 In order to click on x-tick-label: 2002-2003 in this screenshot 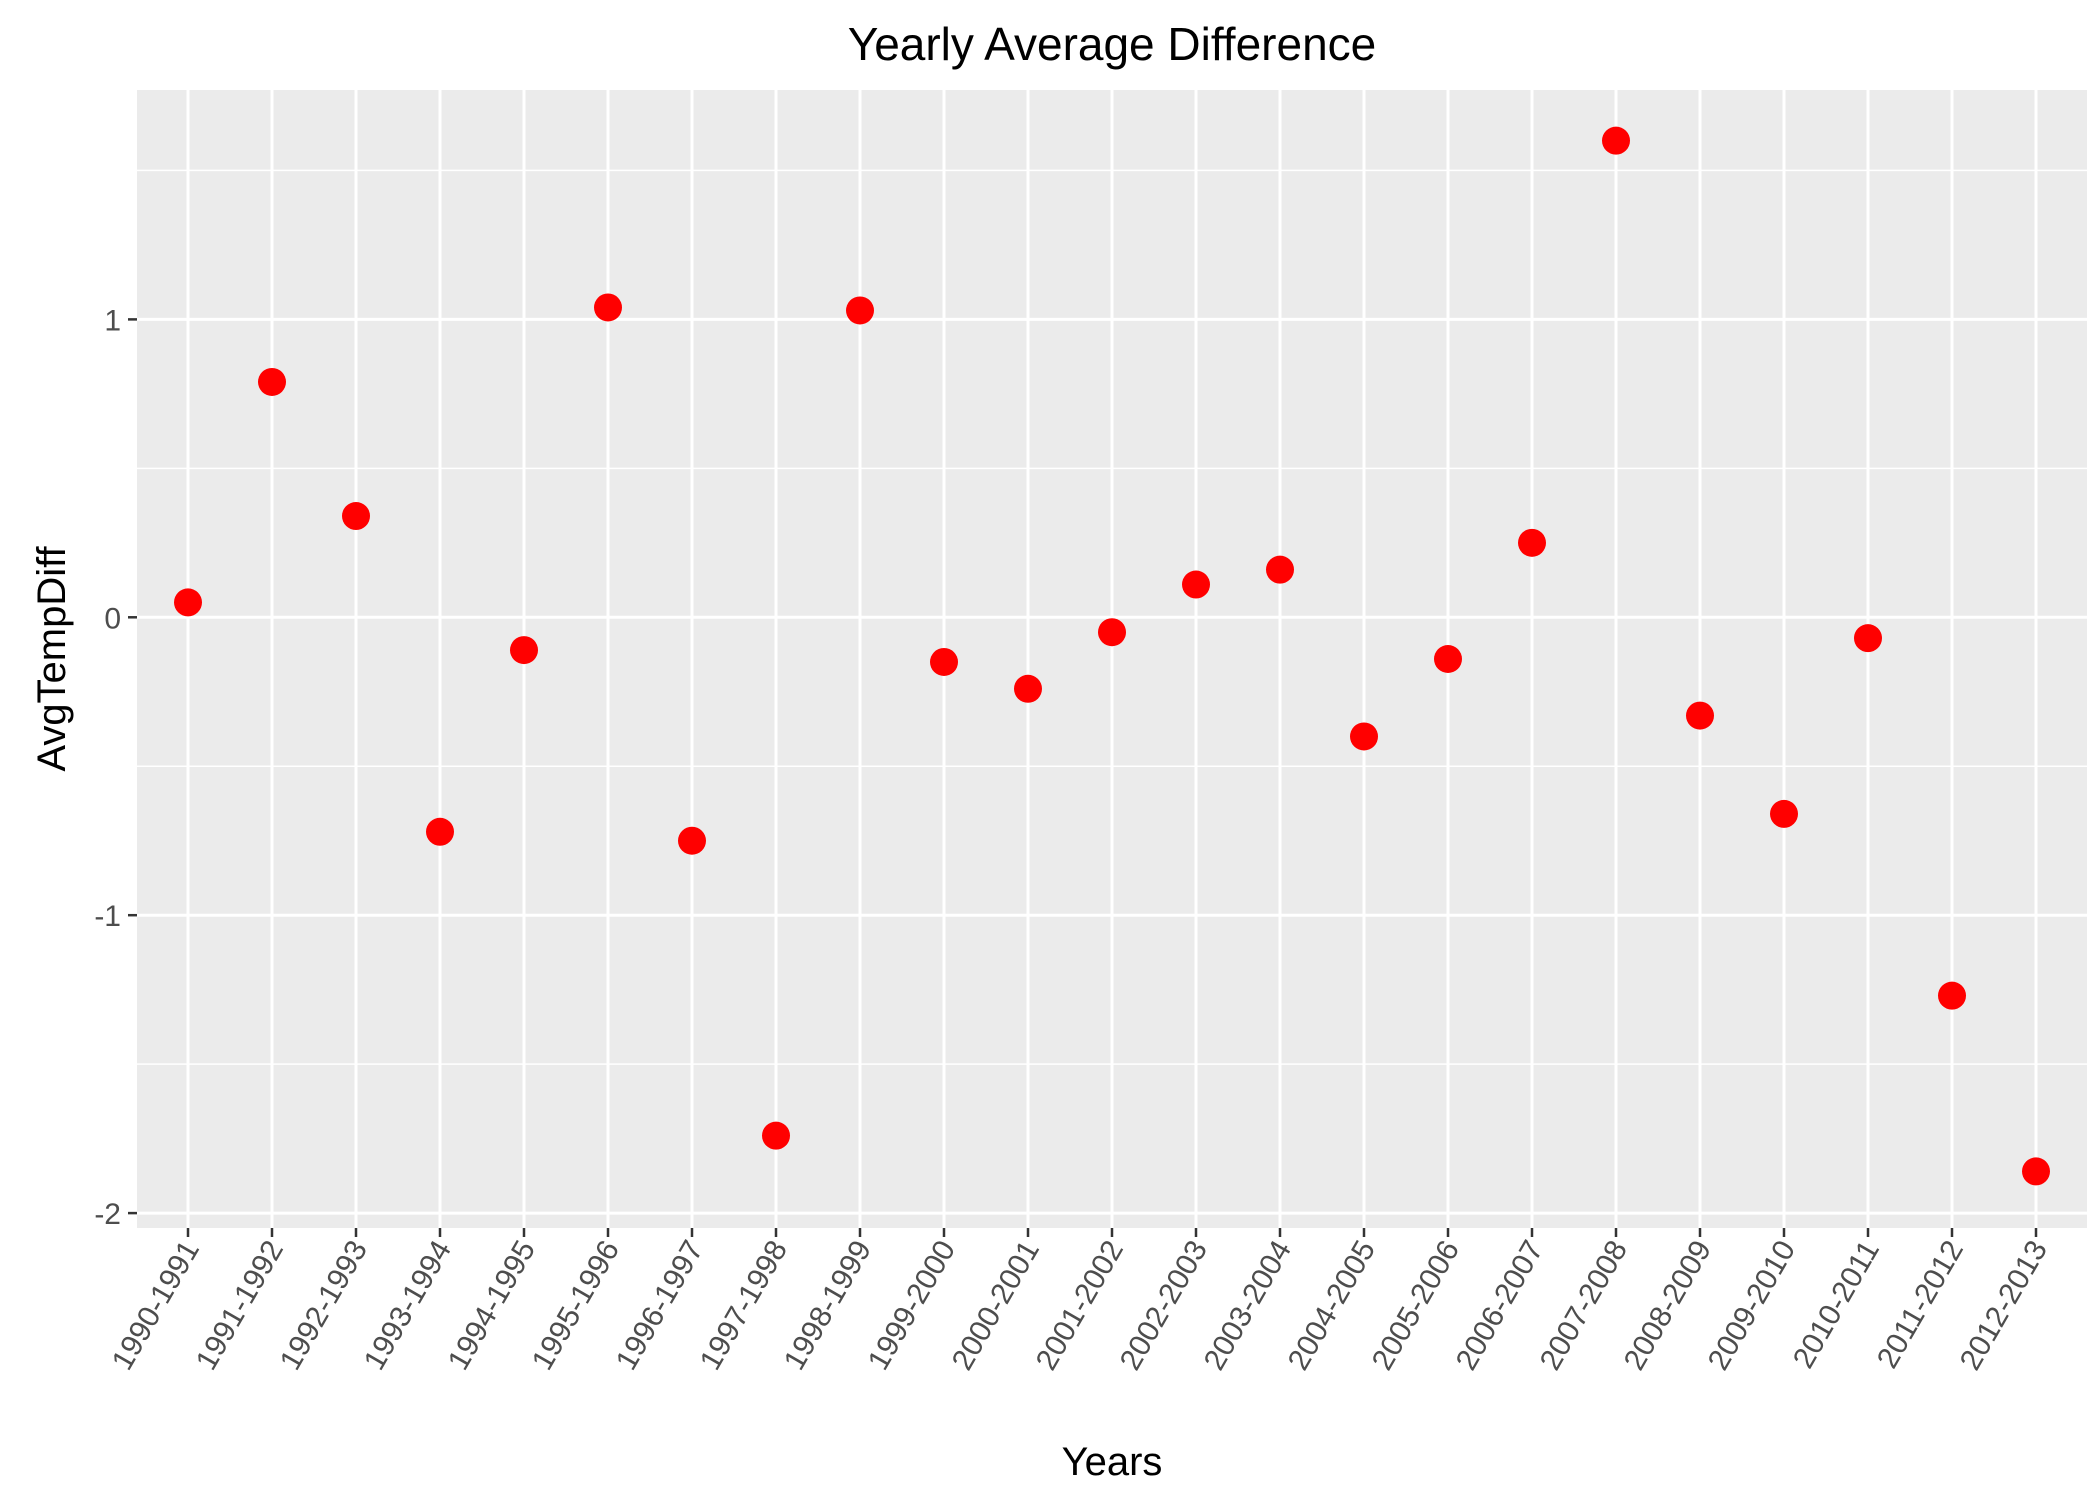, I will do `click(1164, 1305)`.